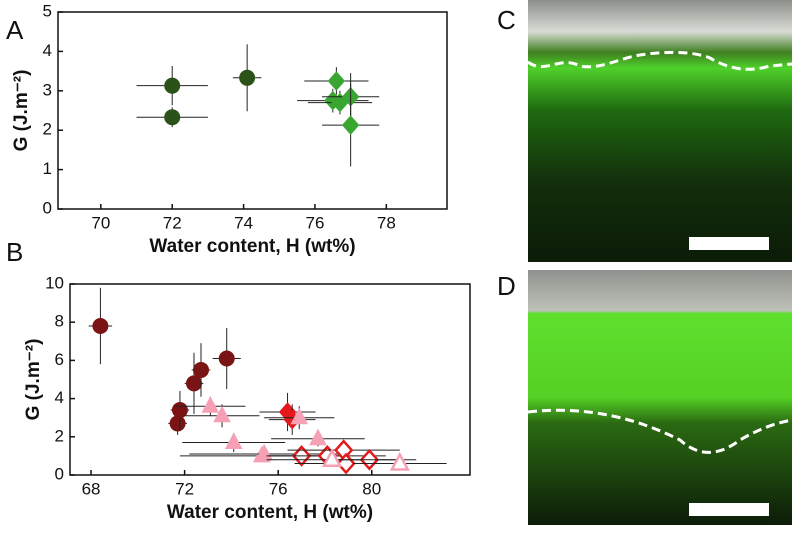 Image resolution: width=796 pixels, height=538 pixels. What do you see at coordinates (243, 222) in the screenshot?
I see `x-tick-label: 74` at bounding box center [243, 222].